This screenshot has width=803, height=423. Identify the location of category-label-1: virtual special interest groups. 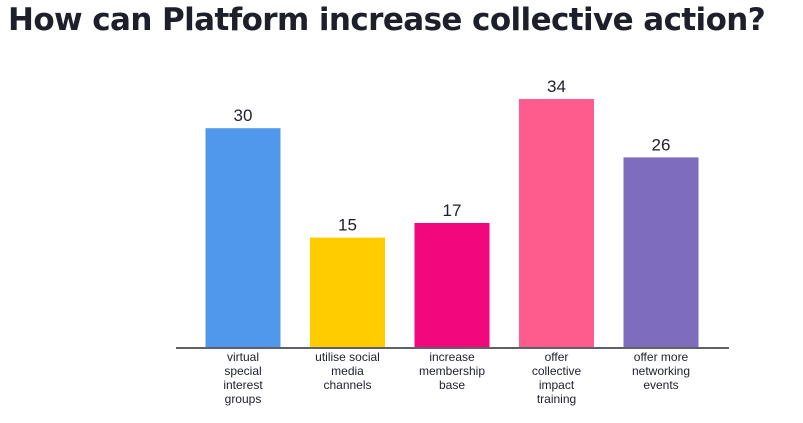
(243, 378).